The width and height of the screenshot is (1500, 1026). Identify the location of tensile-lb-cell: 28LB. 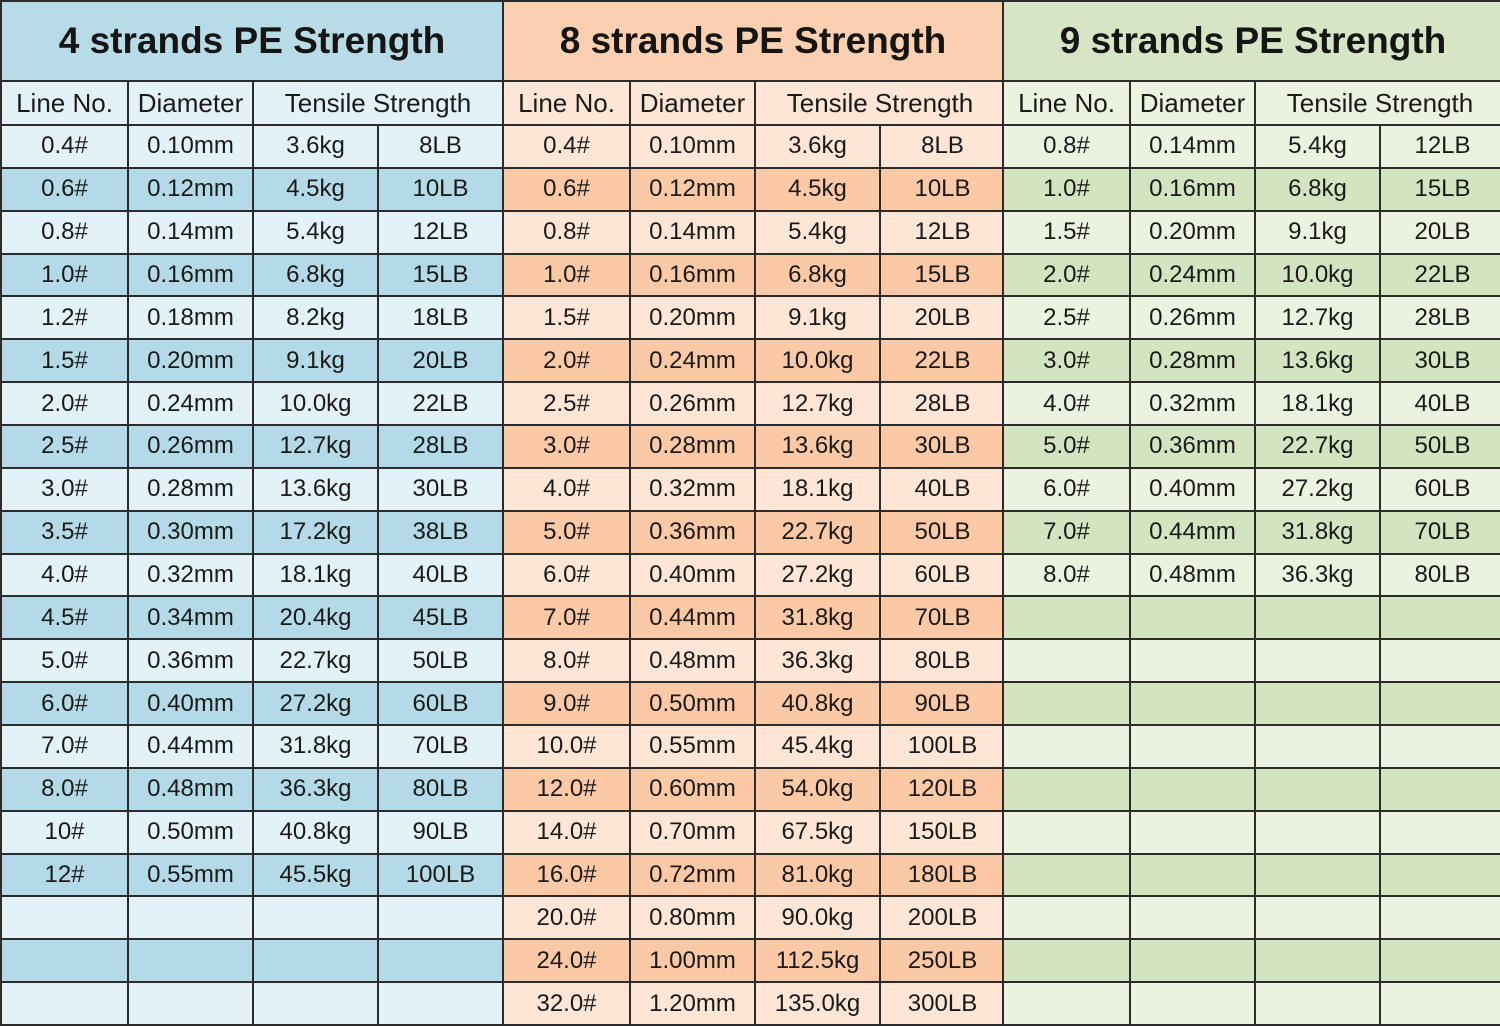
(941, 404).